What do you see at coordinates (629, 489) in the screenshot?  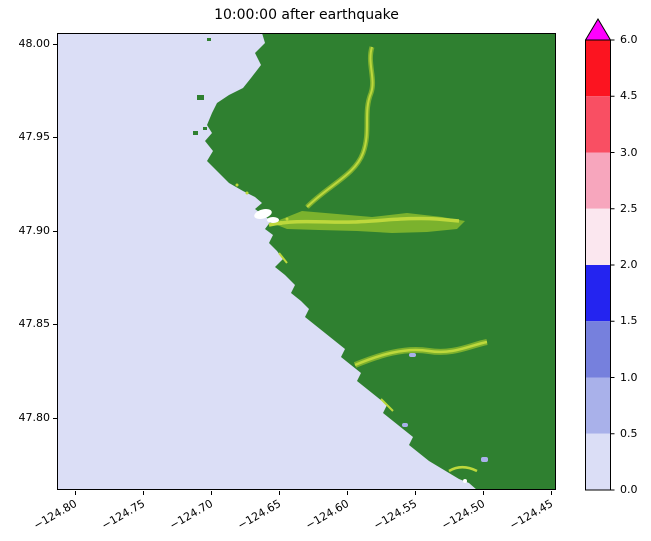 I see `colorbar-tick-label: 0.0` at bounding box center [629, 489].